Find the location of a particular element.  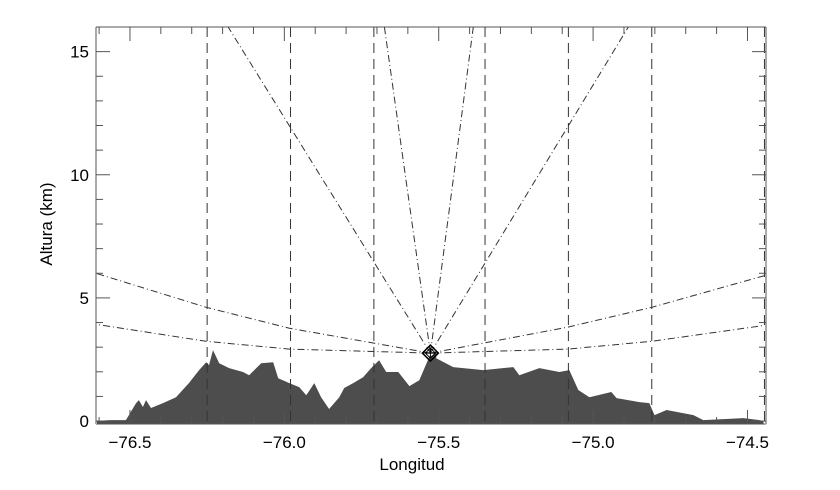

x-tick-label: −74.5 is located at coordinates (747, 442).